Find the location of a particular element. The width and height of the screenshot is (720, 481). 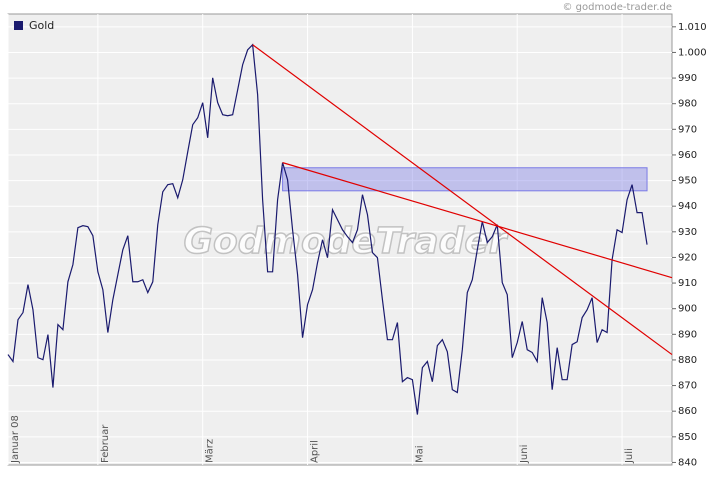

x-tick-label: Februar is located at coordinates (105, 443).